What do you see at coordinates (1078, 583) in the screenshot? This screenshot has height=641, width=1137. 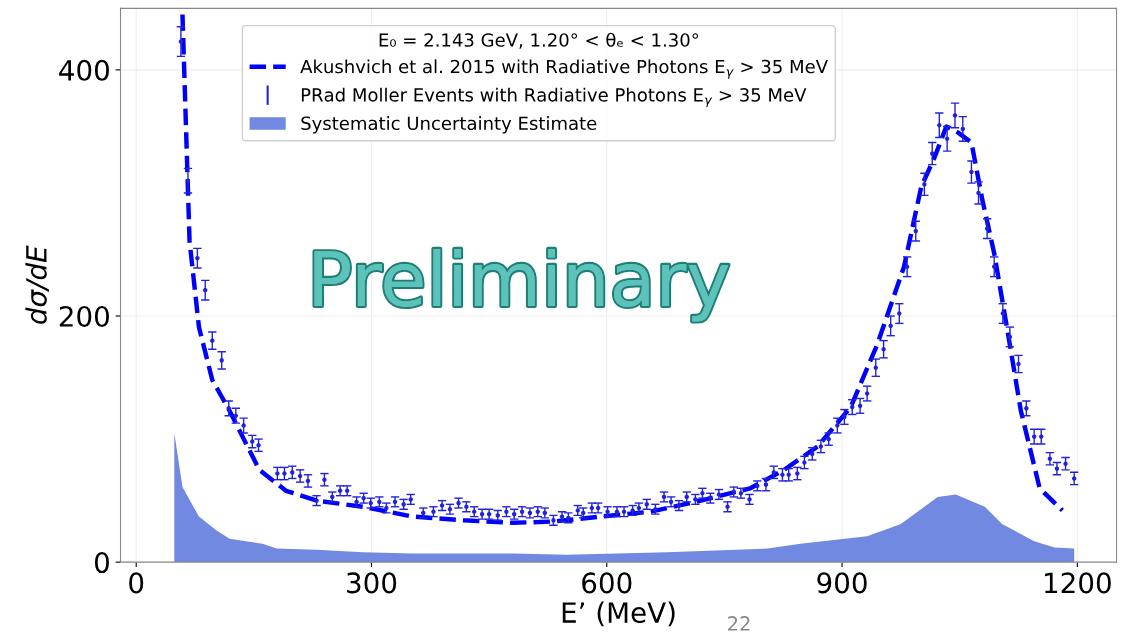 I see `x-tick-label: 1200` at bounding box center [1078, 583].